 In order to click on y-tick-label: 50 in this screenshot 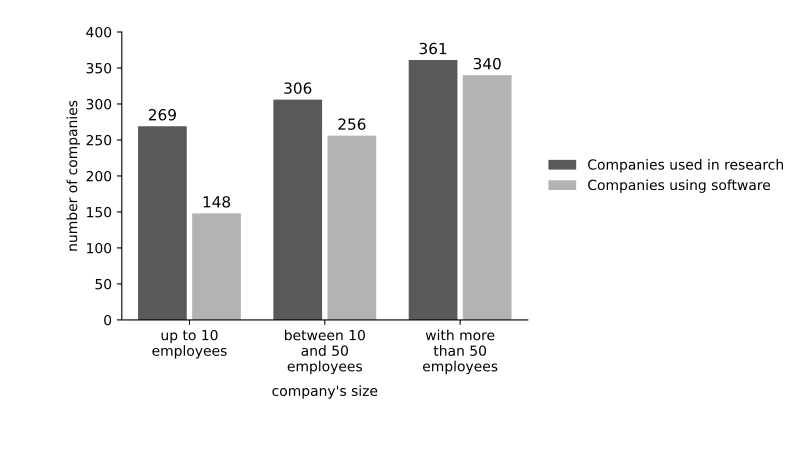, I will do `click(103, 284)`.